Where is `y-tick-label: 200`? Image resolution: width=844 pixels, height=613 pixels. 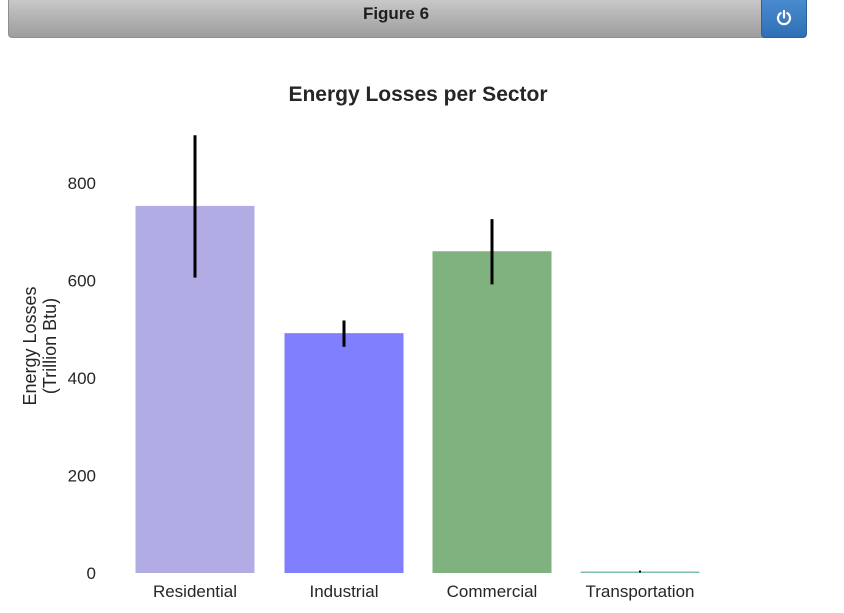
y-tick-label: 200 is located at coordinates (82, 476).